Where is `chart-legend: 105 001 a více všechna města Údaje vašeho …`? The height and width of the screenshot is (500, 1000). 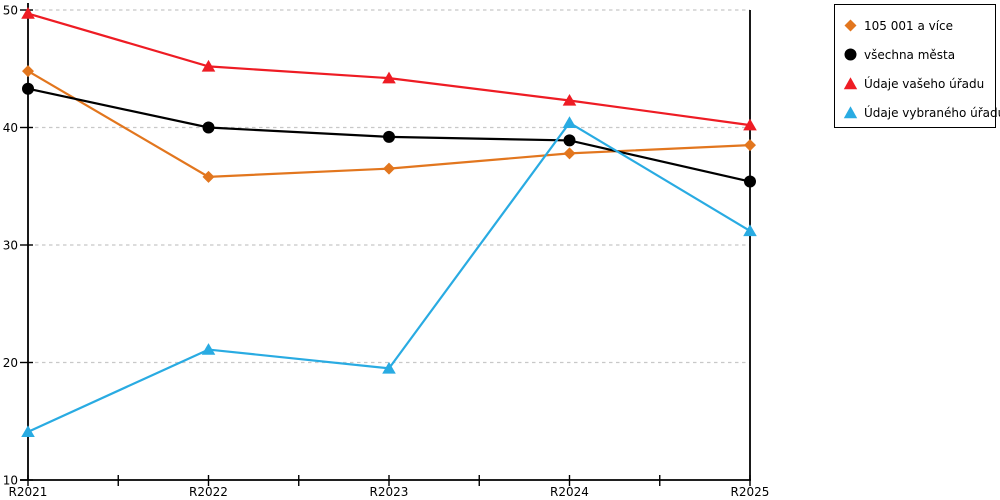 chart-legend: 105 001 a více všechna města Údaje vašeho … is located at coordinates (917, 66).